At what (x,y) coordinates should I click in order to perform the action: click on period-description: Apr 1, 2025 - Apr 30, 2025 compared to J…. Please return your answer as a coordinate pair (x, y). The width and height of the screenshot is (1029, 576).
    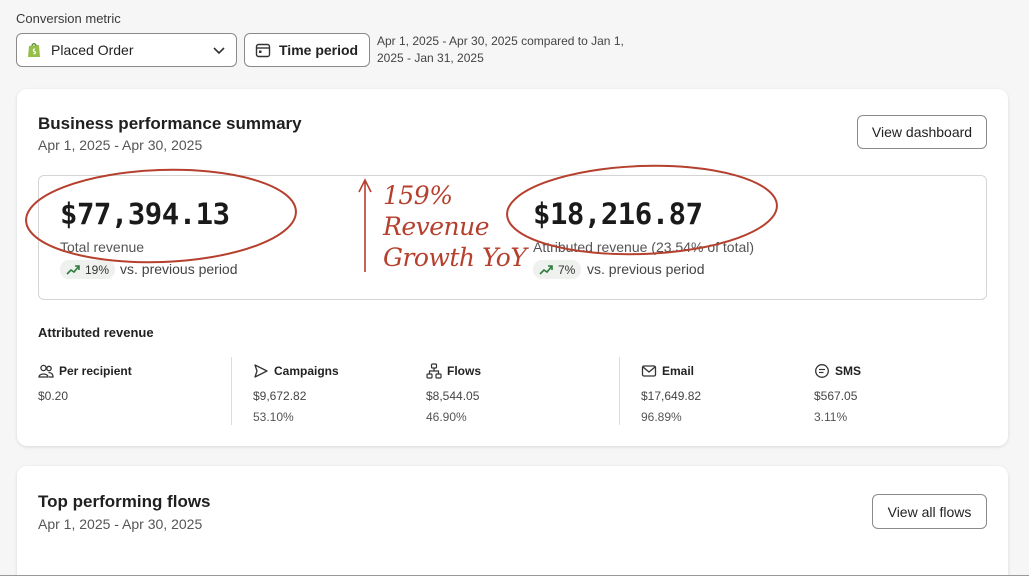
    Looking at the image, I should click on (500, 49).